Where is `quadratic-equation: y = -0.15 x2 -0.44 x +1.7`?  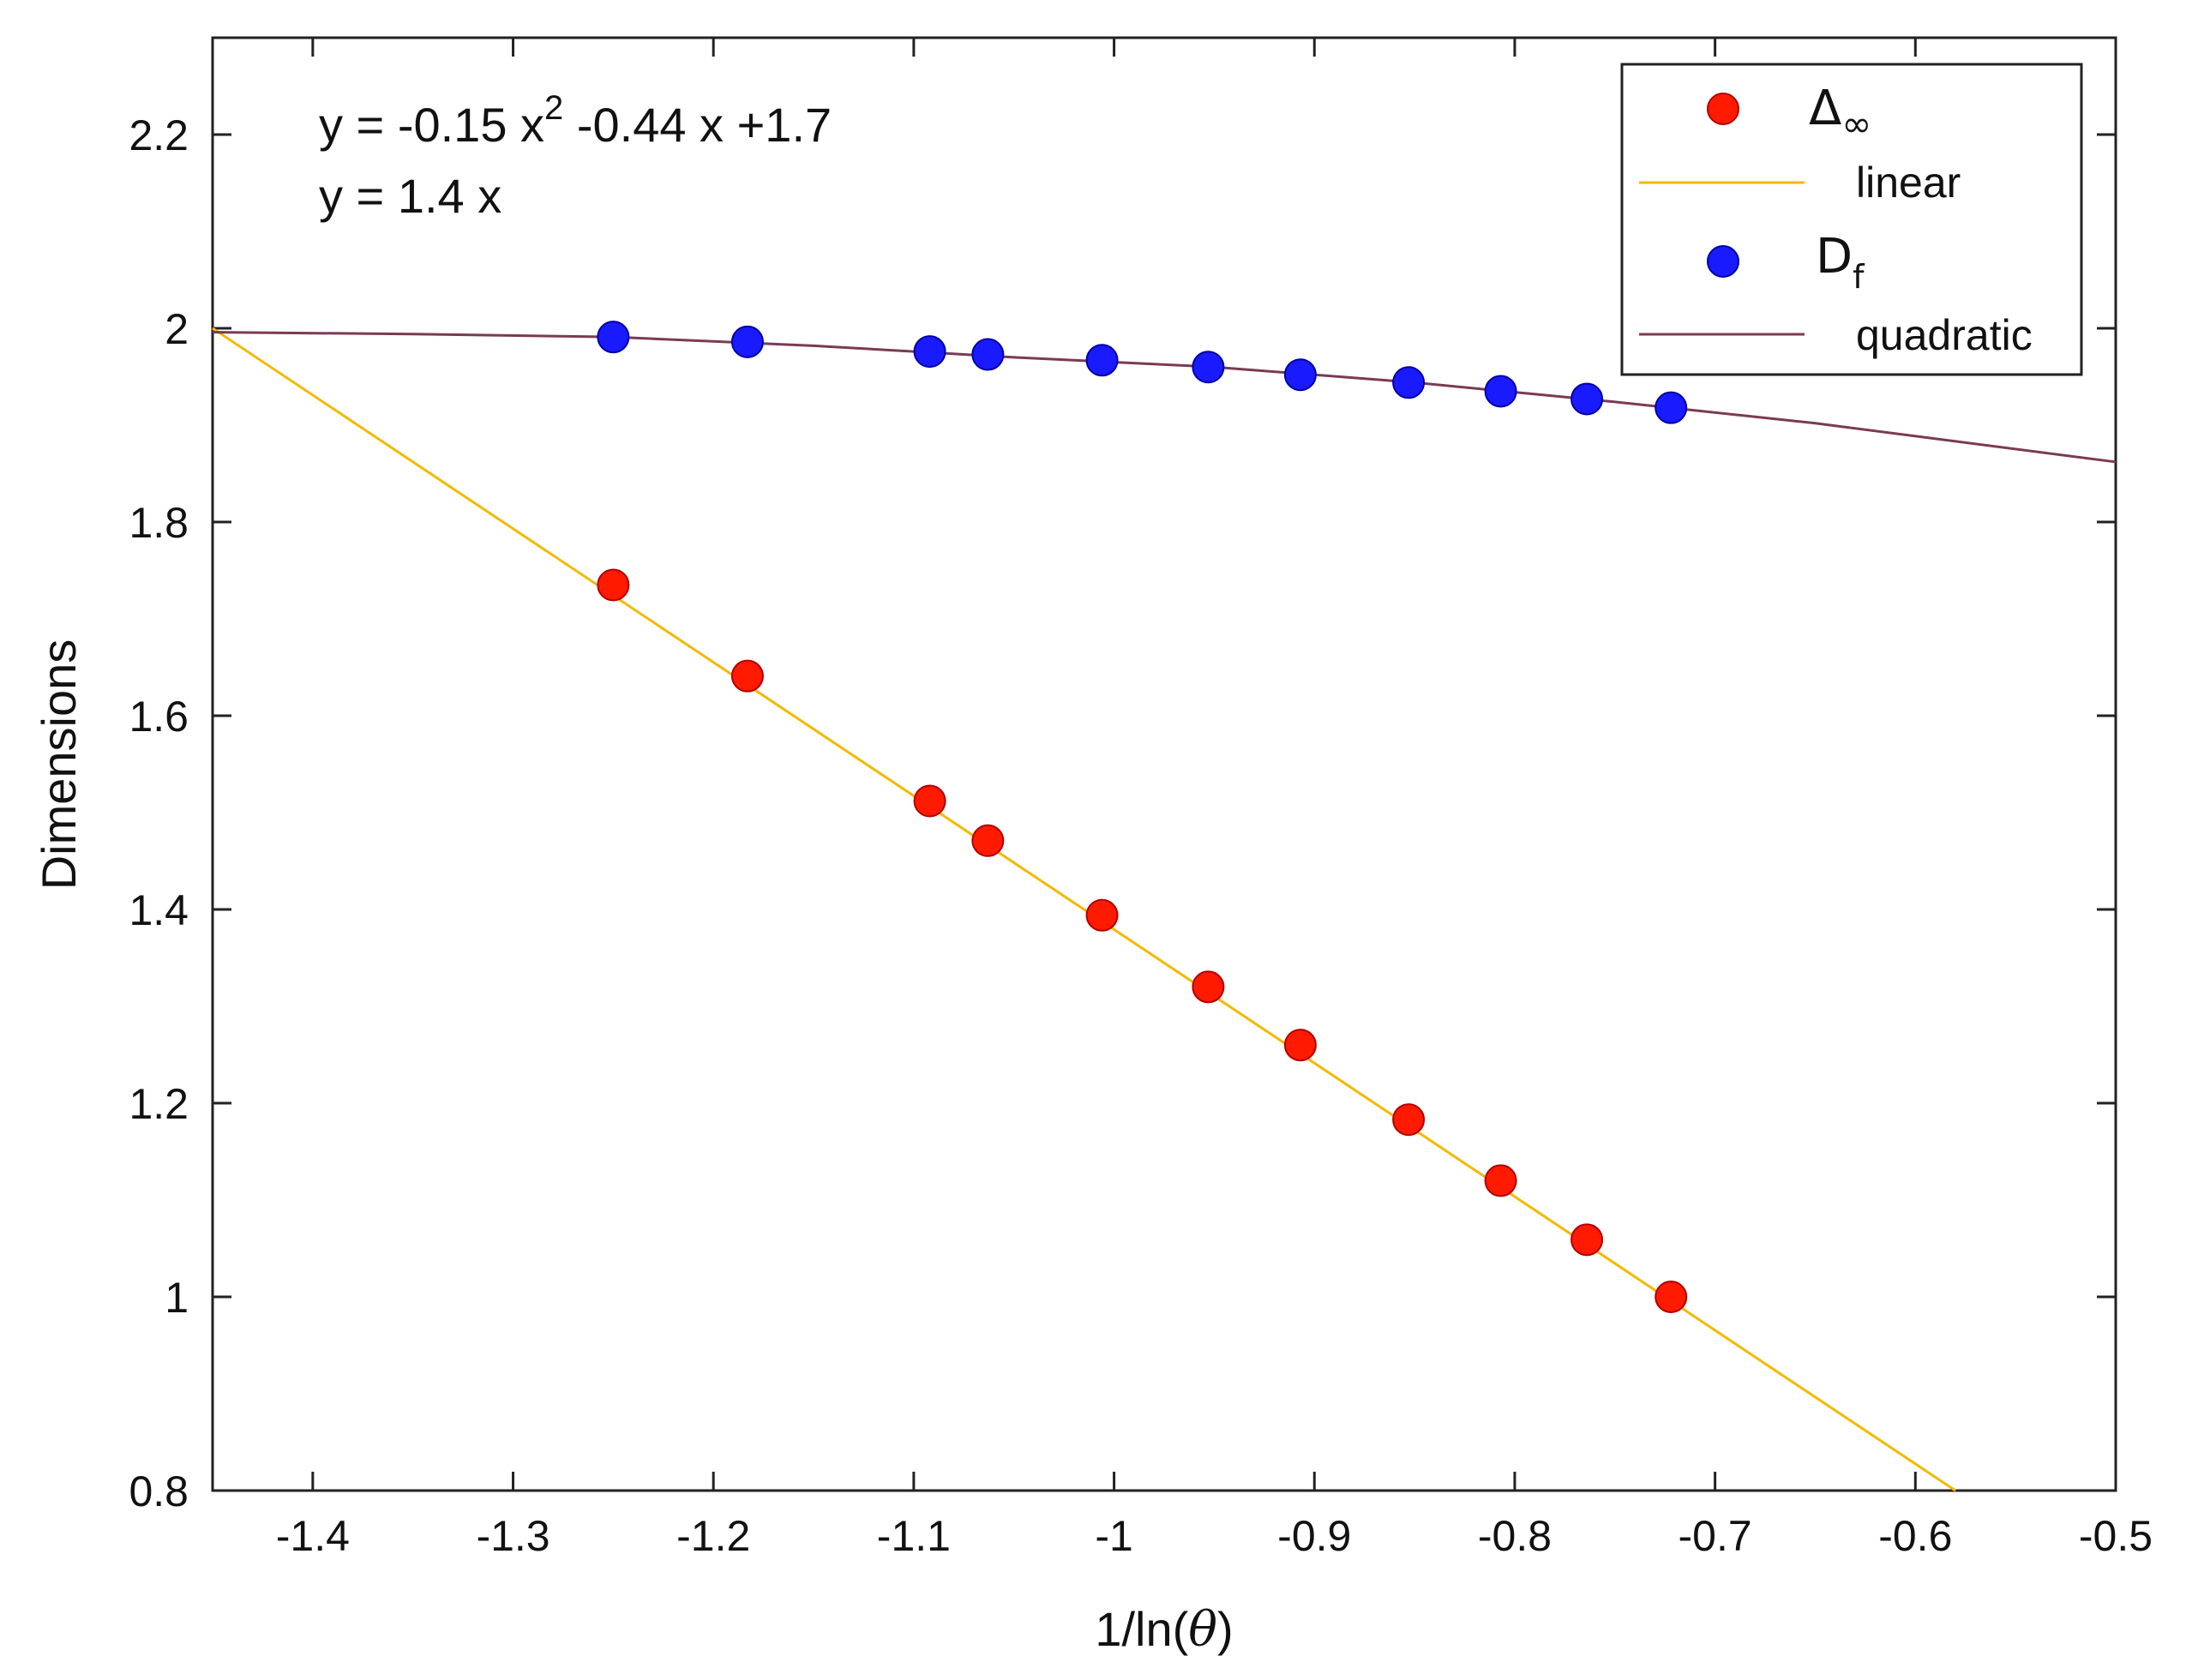
quadratic-equation: y = -0.15 x2 -0.44 x +1.7 is located at coordinates (575, 120).